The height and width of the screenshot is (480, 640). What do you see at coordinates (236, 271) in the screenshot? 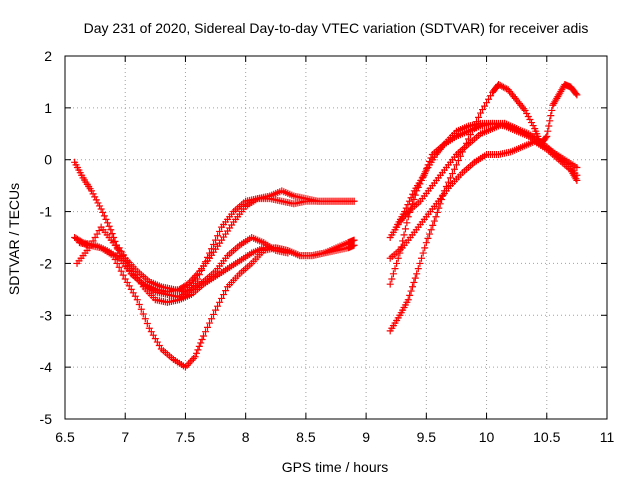
I see `series-trace-e` at bounding box center [236, 271].